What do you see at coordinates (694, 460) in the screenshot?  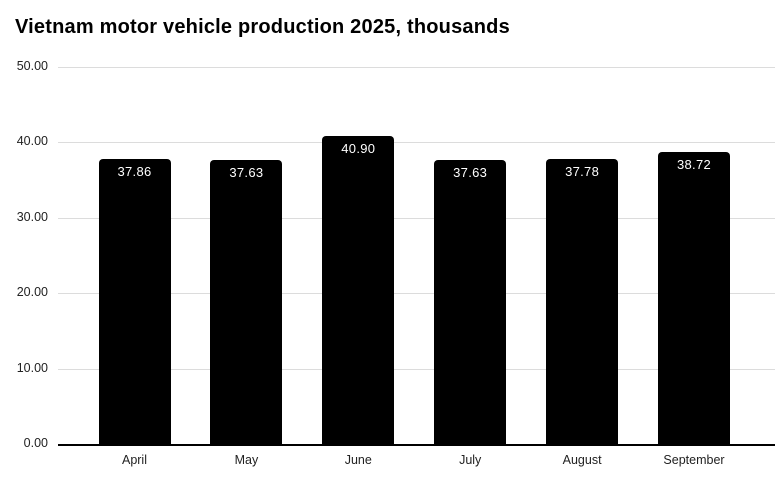 I see `x-axis-category-label: September` at bounding box center [694, 460].